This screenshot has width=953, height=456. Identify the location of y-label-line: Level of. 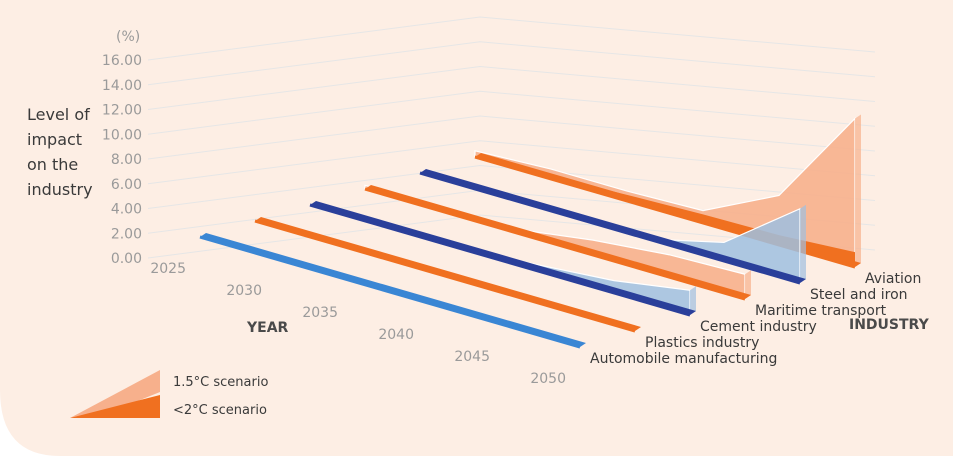
(58, 114).